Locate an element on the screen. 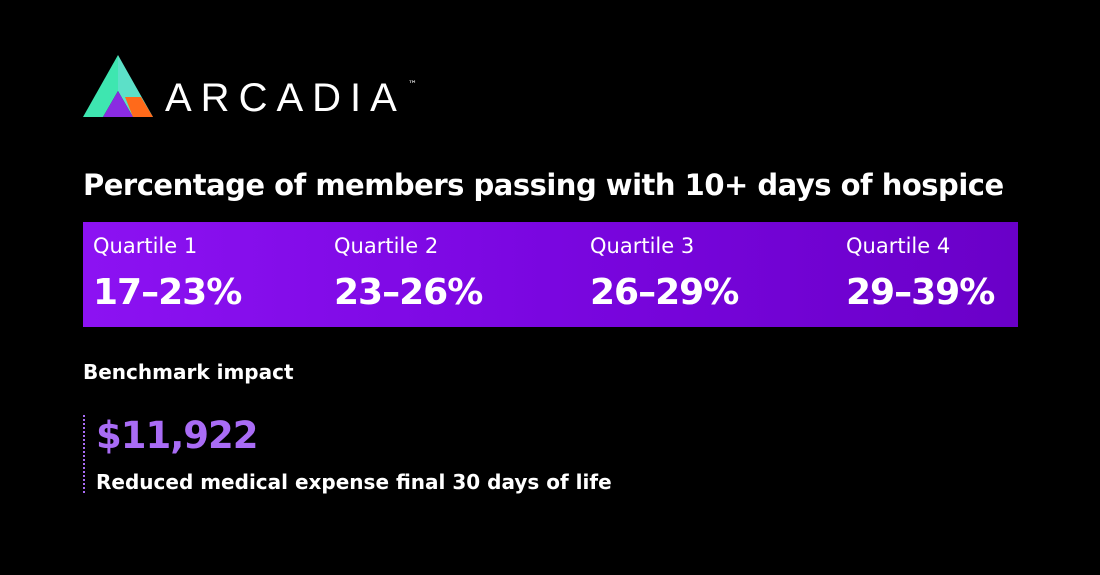  quartile-label: Quartile 2 is located at coordinates (386, 246).